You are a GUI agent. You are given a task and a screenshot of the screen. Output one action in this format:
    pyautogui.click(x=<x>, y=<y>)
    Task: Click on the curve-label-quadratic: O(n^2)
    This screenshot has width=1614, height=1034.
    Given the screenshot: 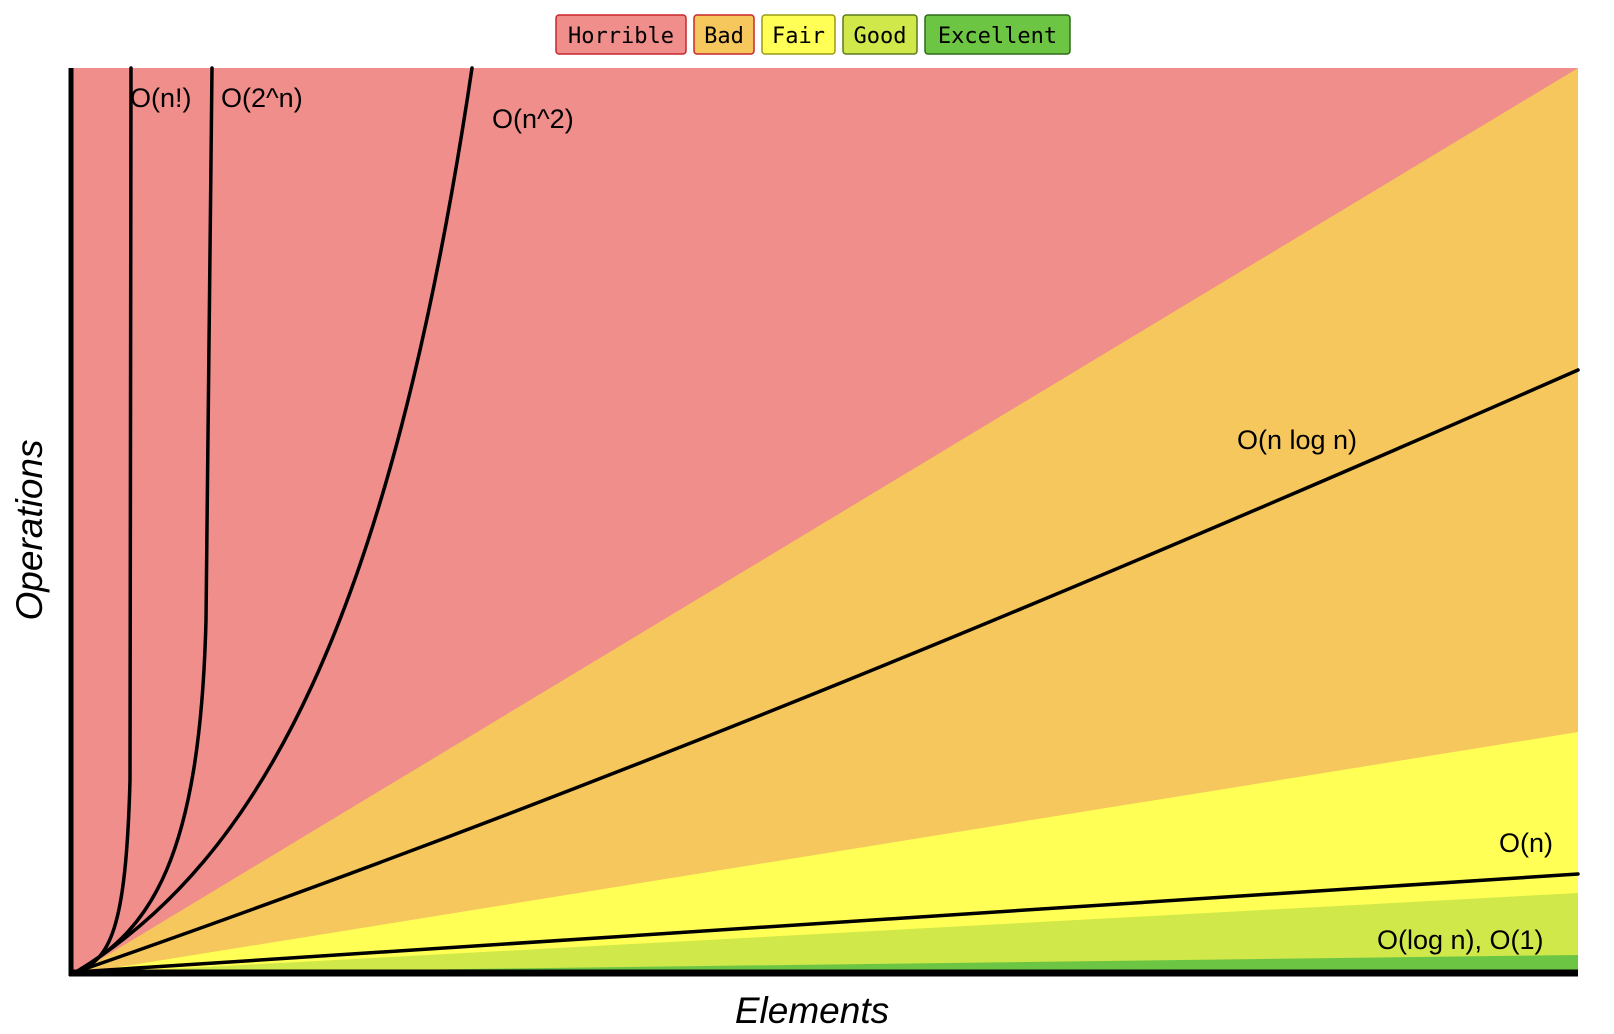 What is the action you would take?
    pyautogui.click(x=533, y=119)
    